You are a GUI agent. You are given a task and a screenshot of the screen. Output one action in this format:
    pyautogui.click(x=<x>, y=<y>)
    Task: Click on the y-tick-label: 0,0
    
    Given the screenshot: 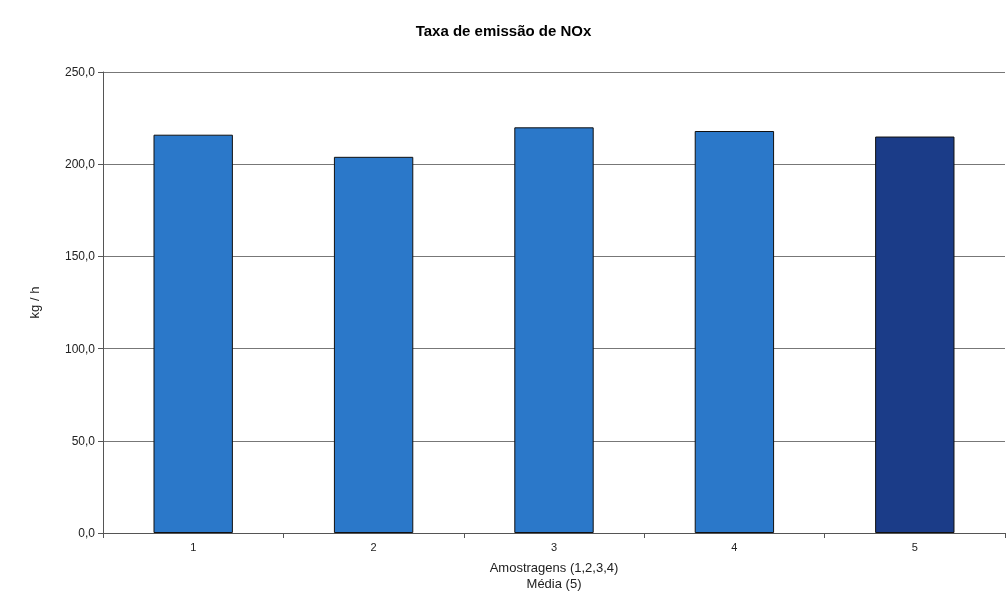 What is the action you would take?
    pyautogui.click(x=87, y=533)
    